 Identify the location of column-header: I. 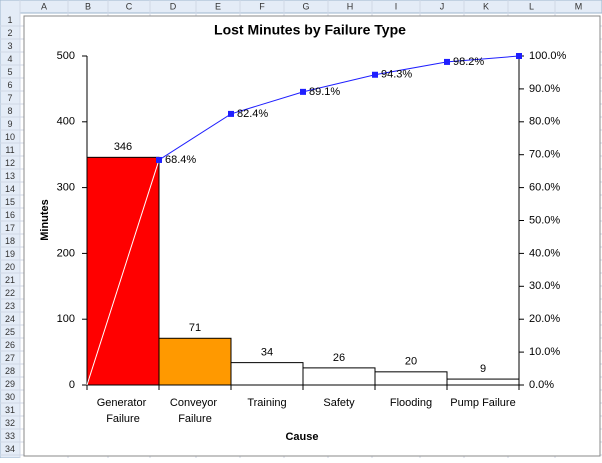
(396, 6).